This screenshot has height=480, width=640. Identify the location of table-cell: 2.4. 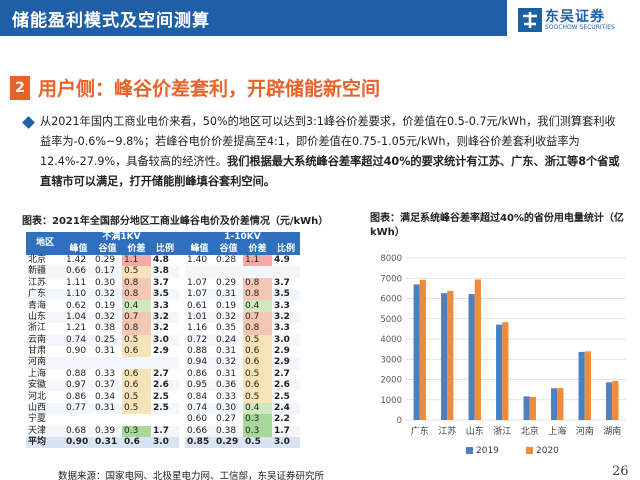
(286, 408).